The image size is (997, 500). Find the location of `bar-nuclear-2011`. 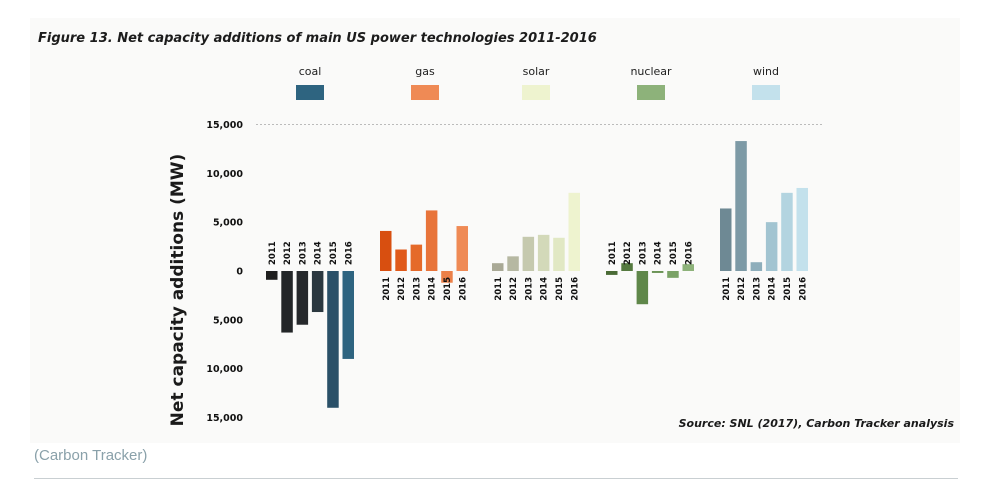

bar-nuclear-2011 is located at coordinates (612, 273).